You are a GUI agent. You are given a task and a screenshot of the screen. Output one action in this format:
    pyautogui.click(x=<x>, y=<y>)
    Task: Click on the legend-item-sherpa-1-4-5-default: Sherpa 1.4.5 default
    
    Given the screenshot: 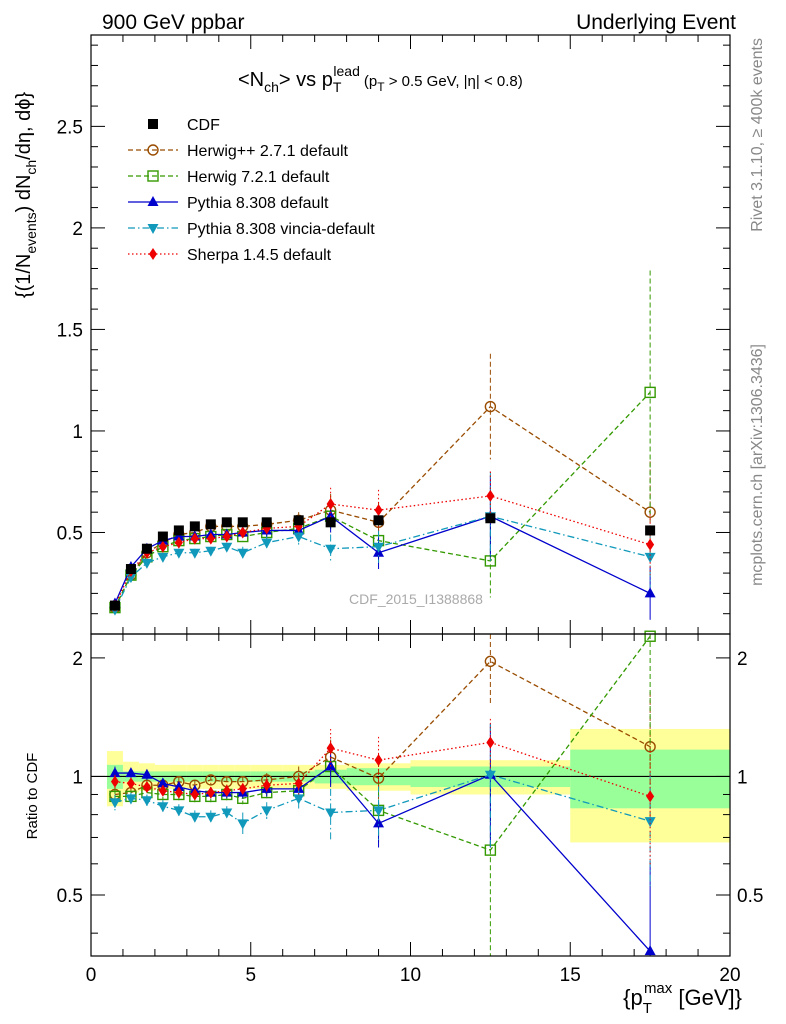 What is the action you would take?
    pyautogui.click(x=230, y=255)
    